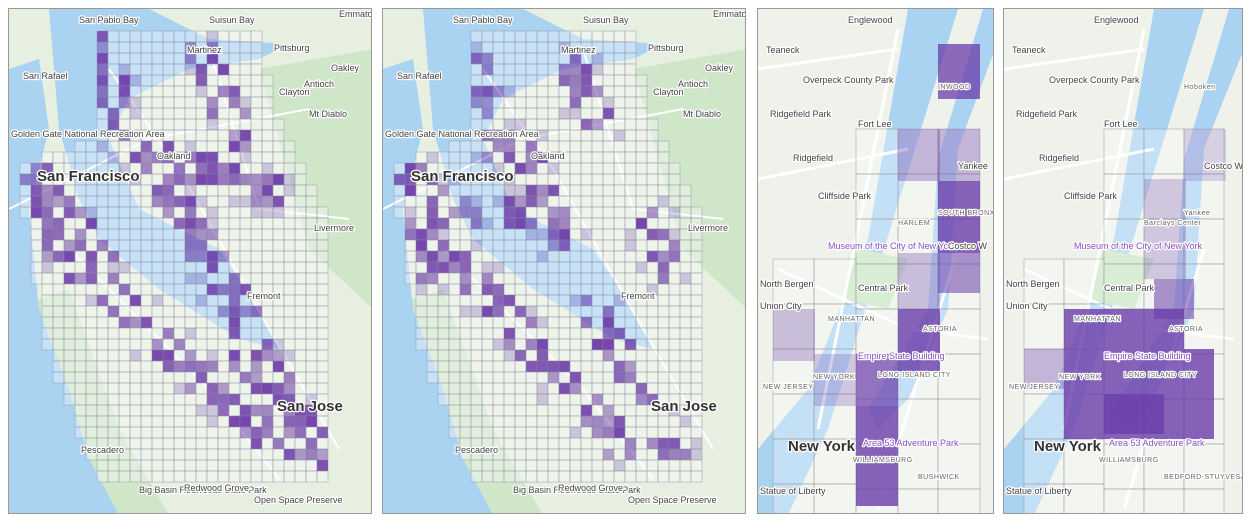 The image size is (1250, 522). What do you see at coordinates (548, 156) in the screenshot?
I see `map-label: Oakland` at bounding box center [548, 156].